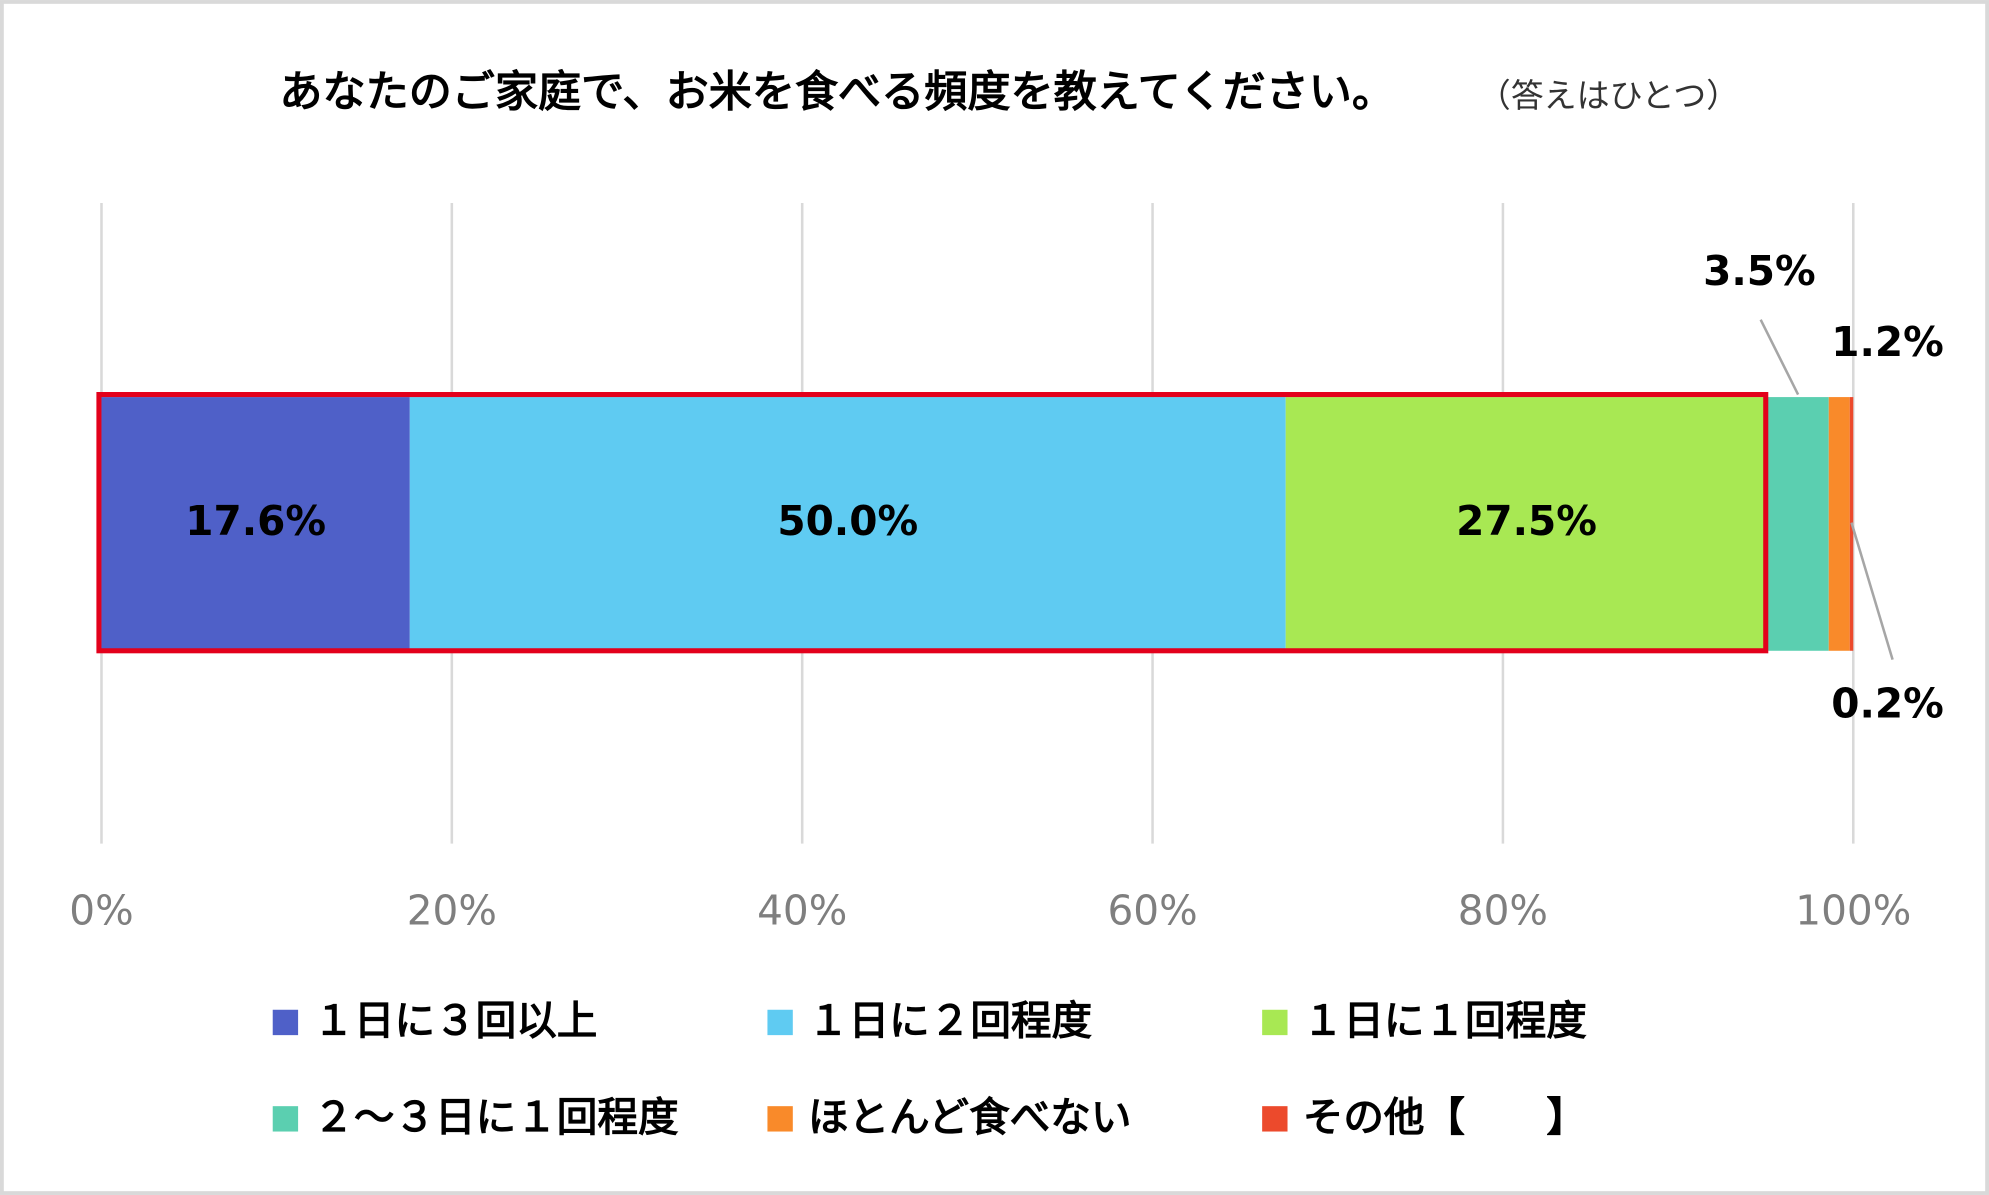 This screenshot has width=1989, height=1195. Describe the element at coordinates (255, 521) in the screenshot. I see `data-label: 17.6%` at that location.